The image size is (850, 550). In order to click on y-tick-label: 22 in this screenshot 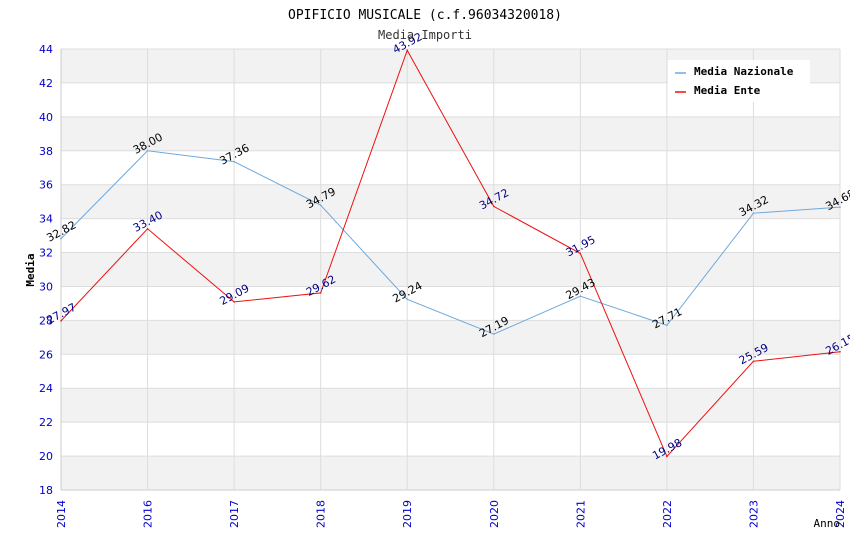, I will do `click(46, 422)`.